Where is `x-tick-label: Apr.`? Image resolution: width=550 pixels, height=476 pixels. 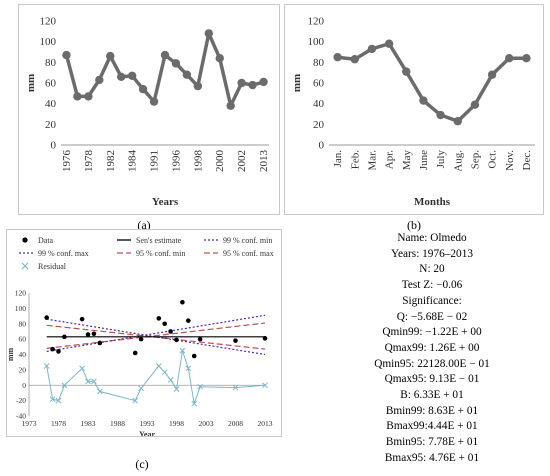
x-tick-label: Apr. is located at coordinates (390, 160).